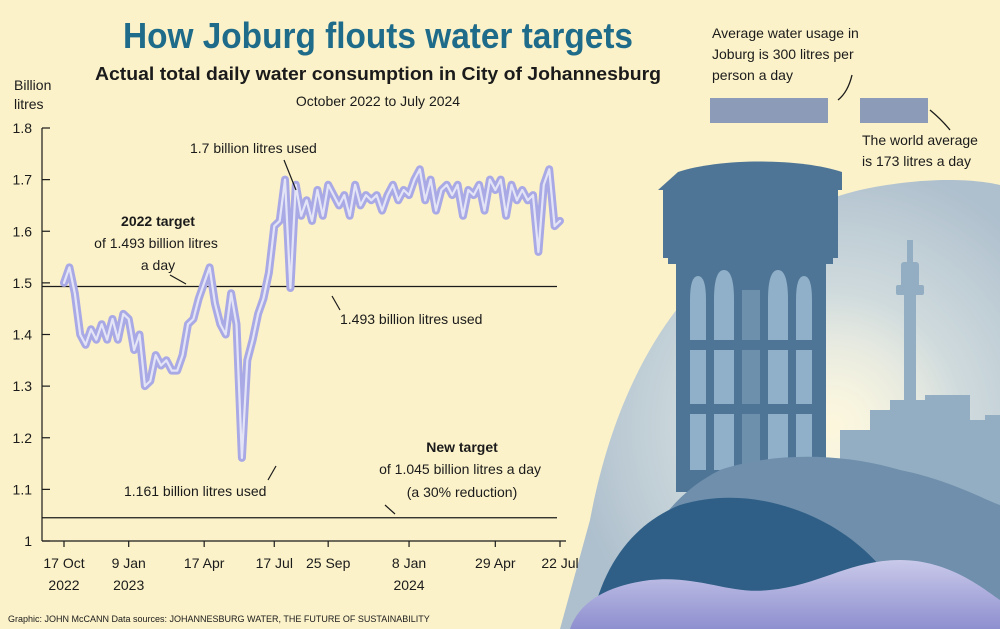 The height and width of the screenshot is (629, 1000). What do you see at coordinates (845, 87) in the screenshot?
I see `joburg-callout-leader` at bounding box center [845, 87].